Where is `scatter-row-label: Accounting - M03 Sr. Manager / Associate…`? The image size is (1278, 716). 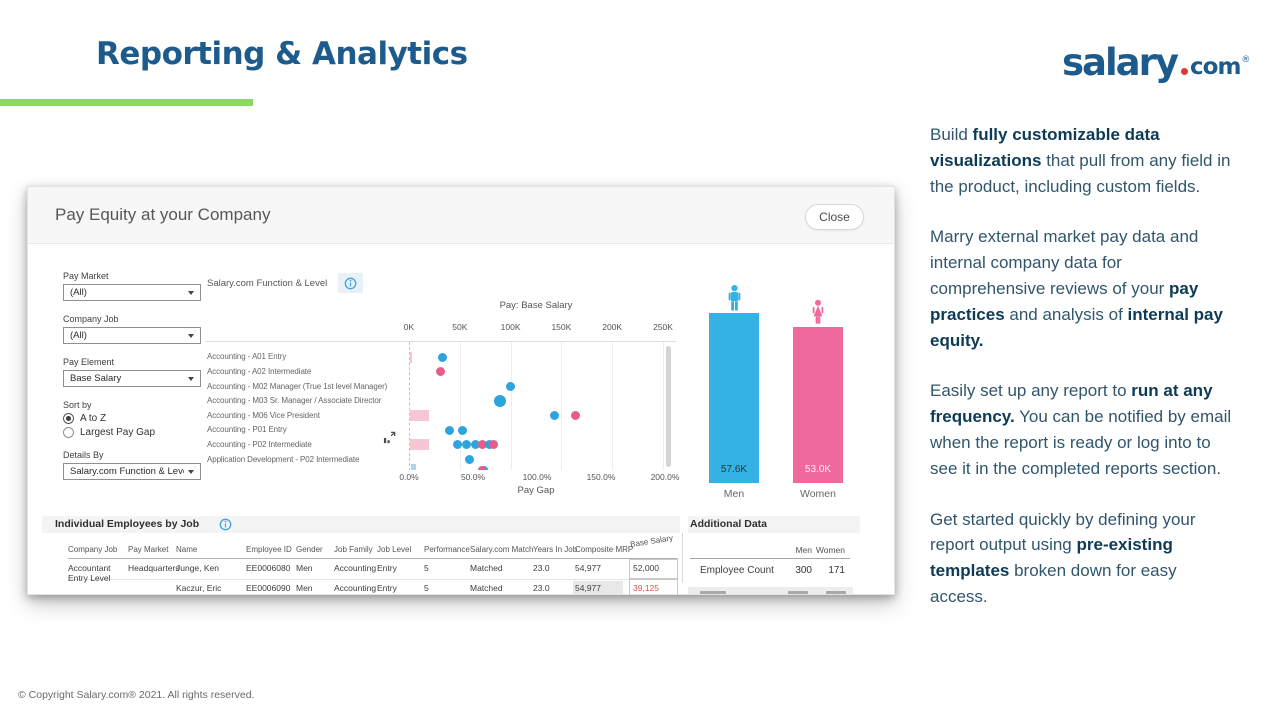 scatter-row-label: Accounting - M03 Sr. Manager / Associate… is located at coordinates (294, 401).